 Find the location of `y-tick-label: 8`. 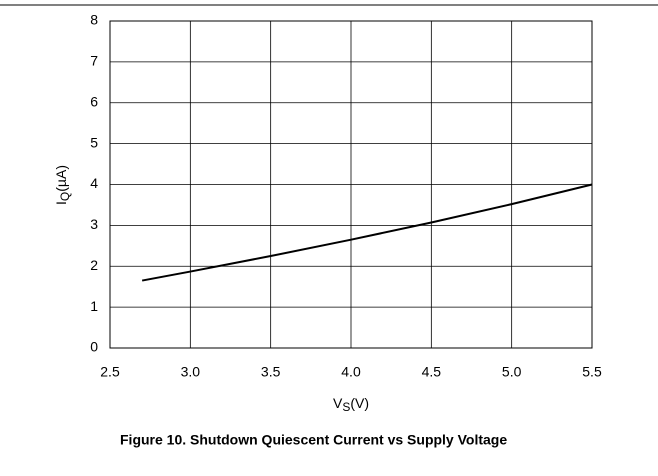

y-tick-label: 8 is located at coordinates (94, 20).